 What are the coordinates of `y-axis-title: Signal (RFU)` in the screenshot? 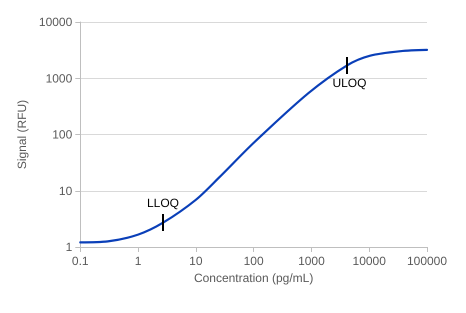 It's located at (22, 135).